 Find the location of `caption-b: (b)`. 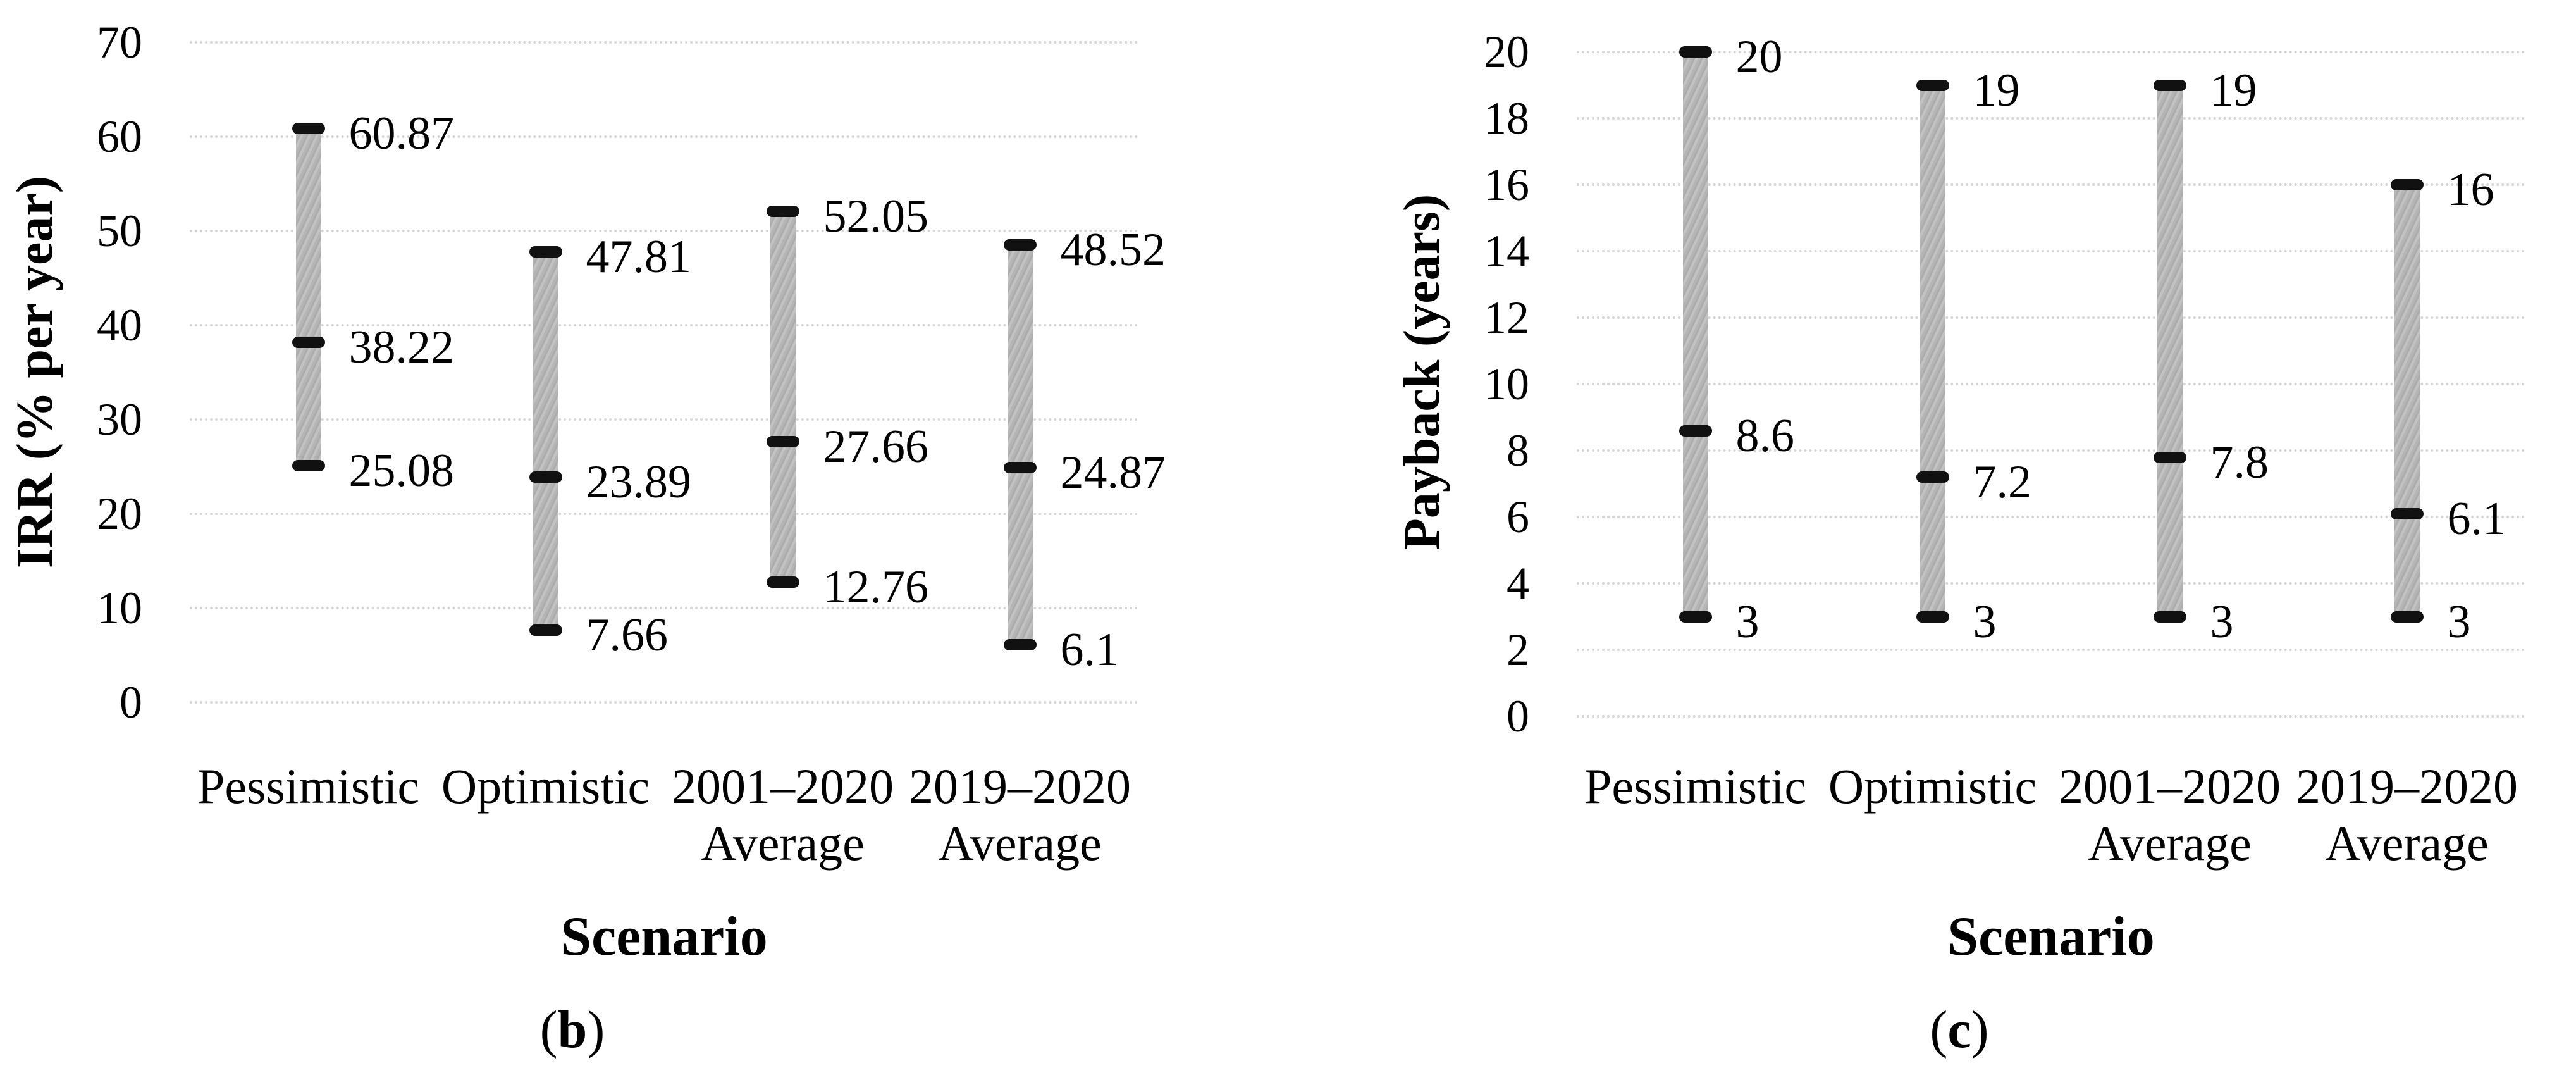

caption-b: (b) is located at coordinates (572, 1030).